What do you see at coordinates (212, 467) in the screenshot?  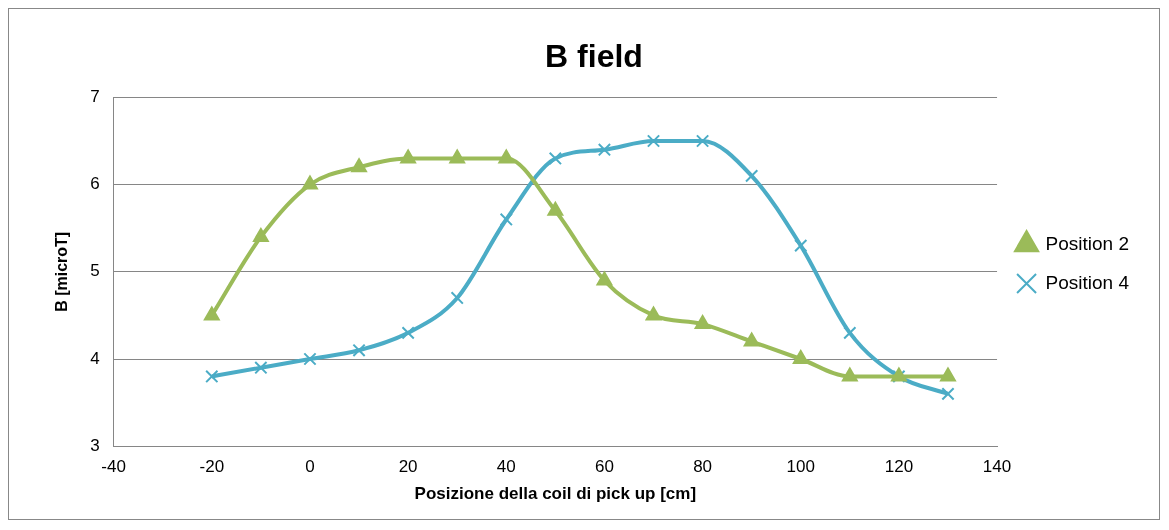 I see `x-tick-label: -20` at bounding box center [212, 467].